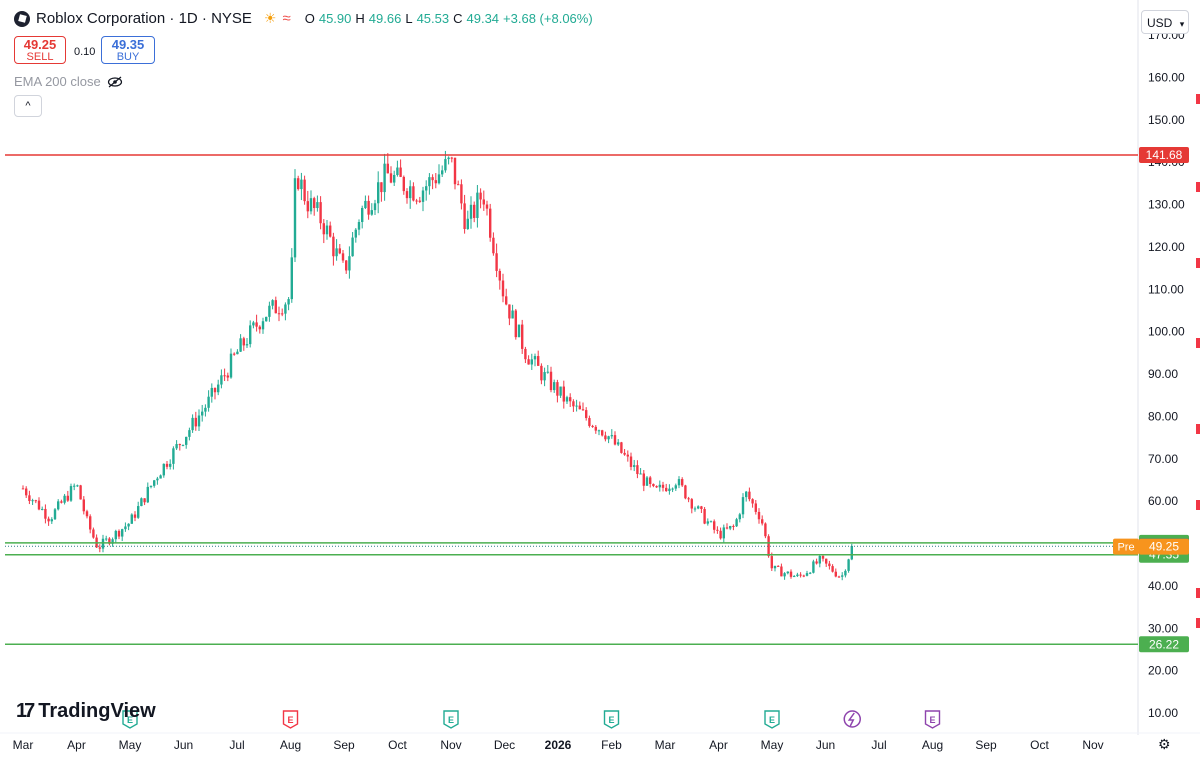 This screenshot has width=1200, height=768. What do you see at coordinates (1166, 332) in the screenshot?
I see `y-tick-label: 100.00` at bounding box center [1166, 332].